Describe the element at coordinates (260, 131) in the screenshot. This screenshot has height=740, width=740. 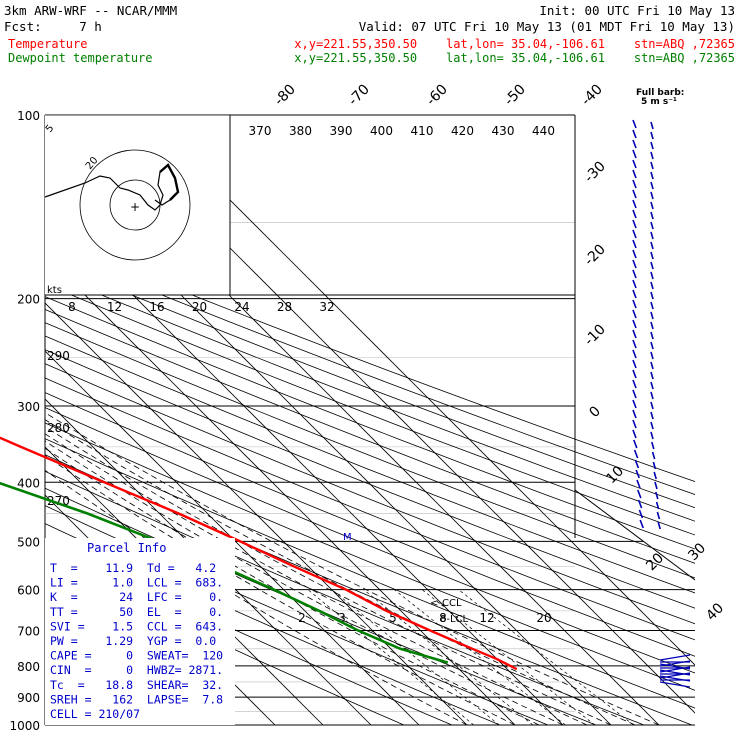
I see `theta-label: 370` at that location.